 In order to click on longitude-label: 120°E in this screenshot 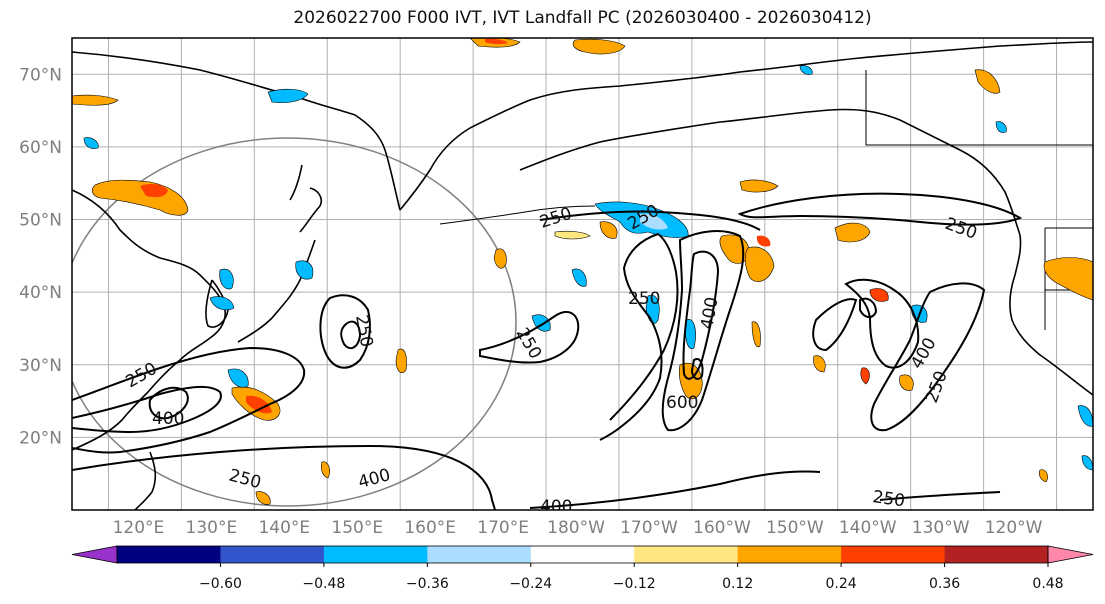, I will do `click(139, 528)`.